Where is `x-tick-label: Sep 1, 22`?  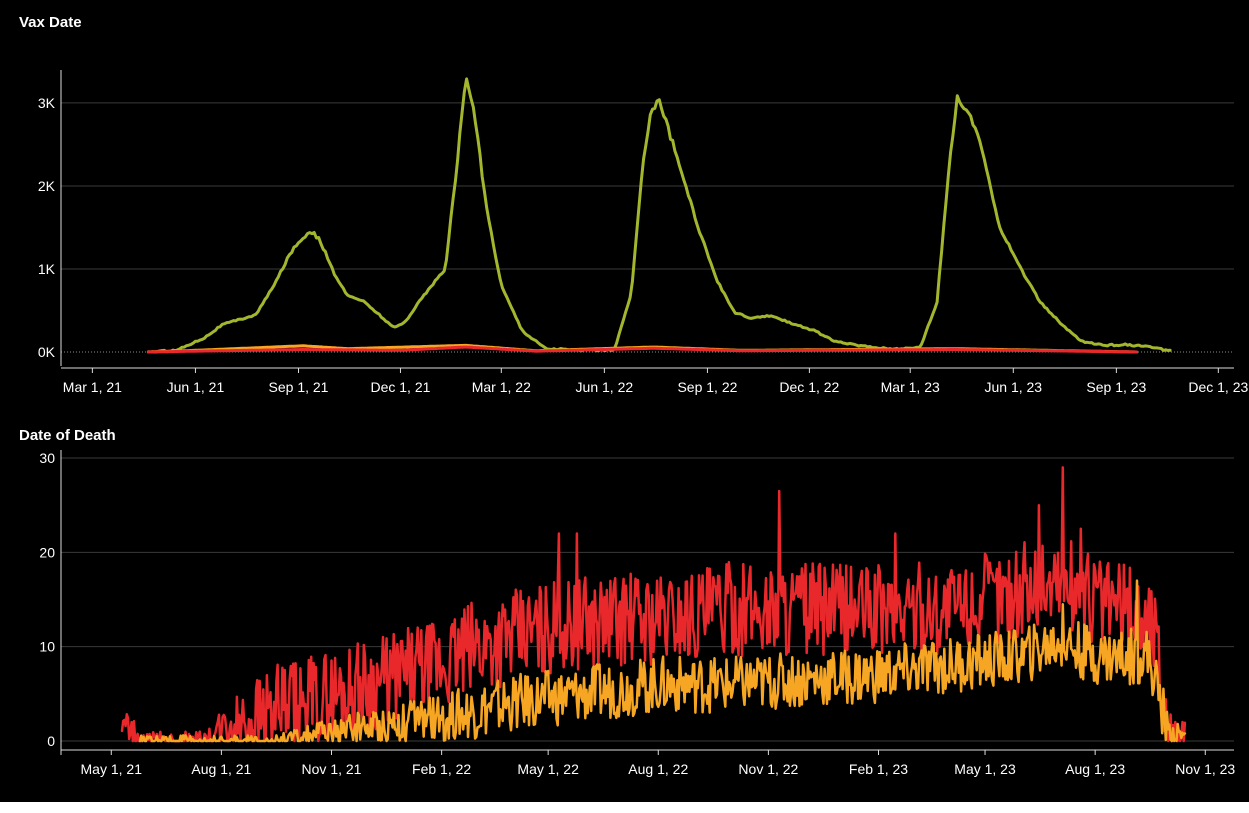 x-tick-label: Sep 1, 22 is located at coordinates (707, 387).